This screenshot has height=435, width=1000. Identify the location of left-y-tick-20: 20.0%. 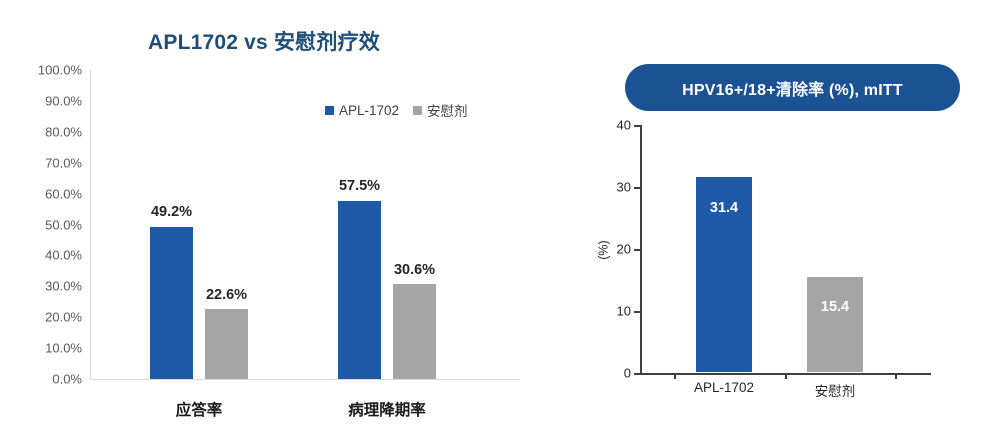
(63, 317).